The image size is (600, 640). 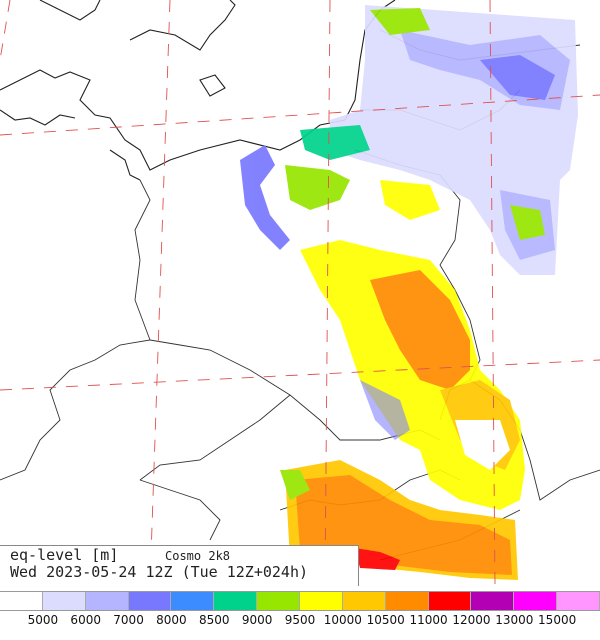 I want to click on legend-tick-label: 8000, so click(x=171, y=620).